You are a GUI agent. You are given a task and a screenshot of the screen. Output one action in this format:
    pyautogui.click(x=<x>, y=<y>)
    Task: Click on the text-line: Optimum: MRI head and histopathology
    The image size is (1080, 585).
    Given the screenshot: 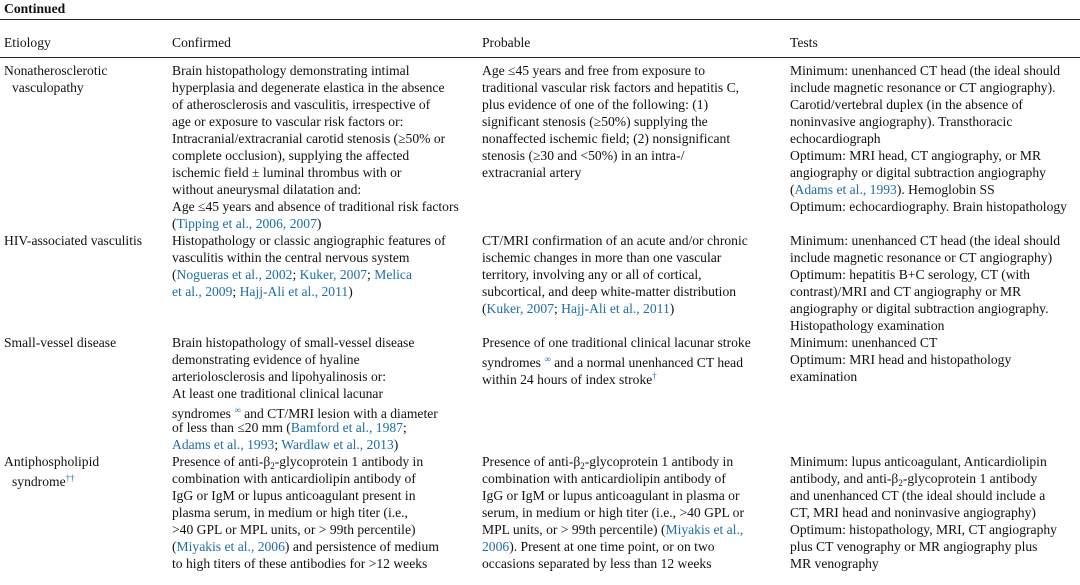 What is the action you would take?
    pyautogui.click(x=901, y=359)
    